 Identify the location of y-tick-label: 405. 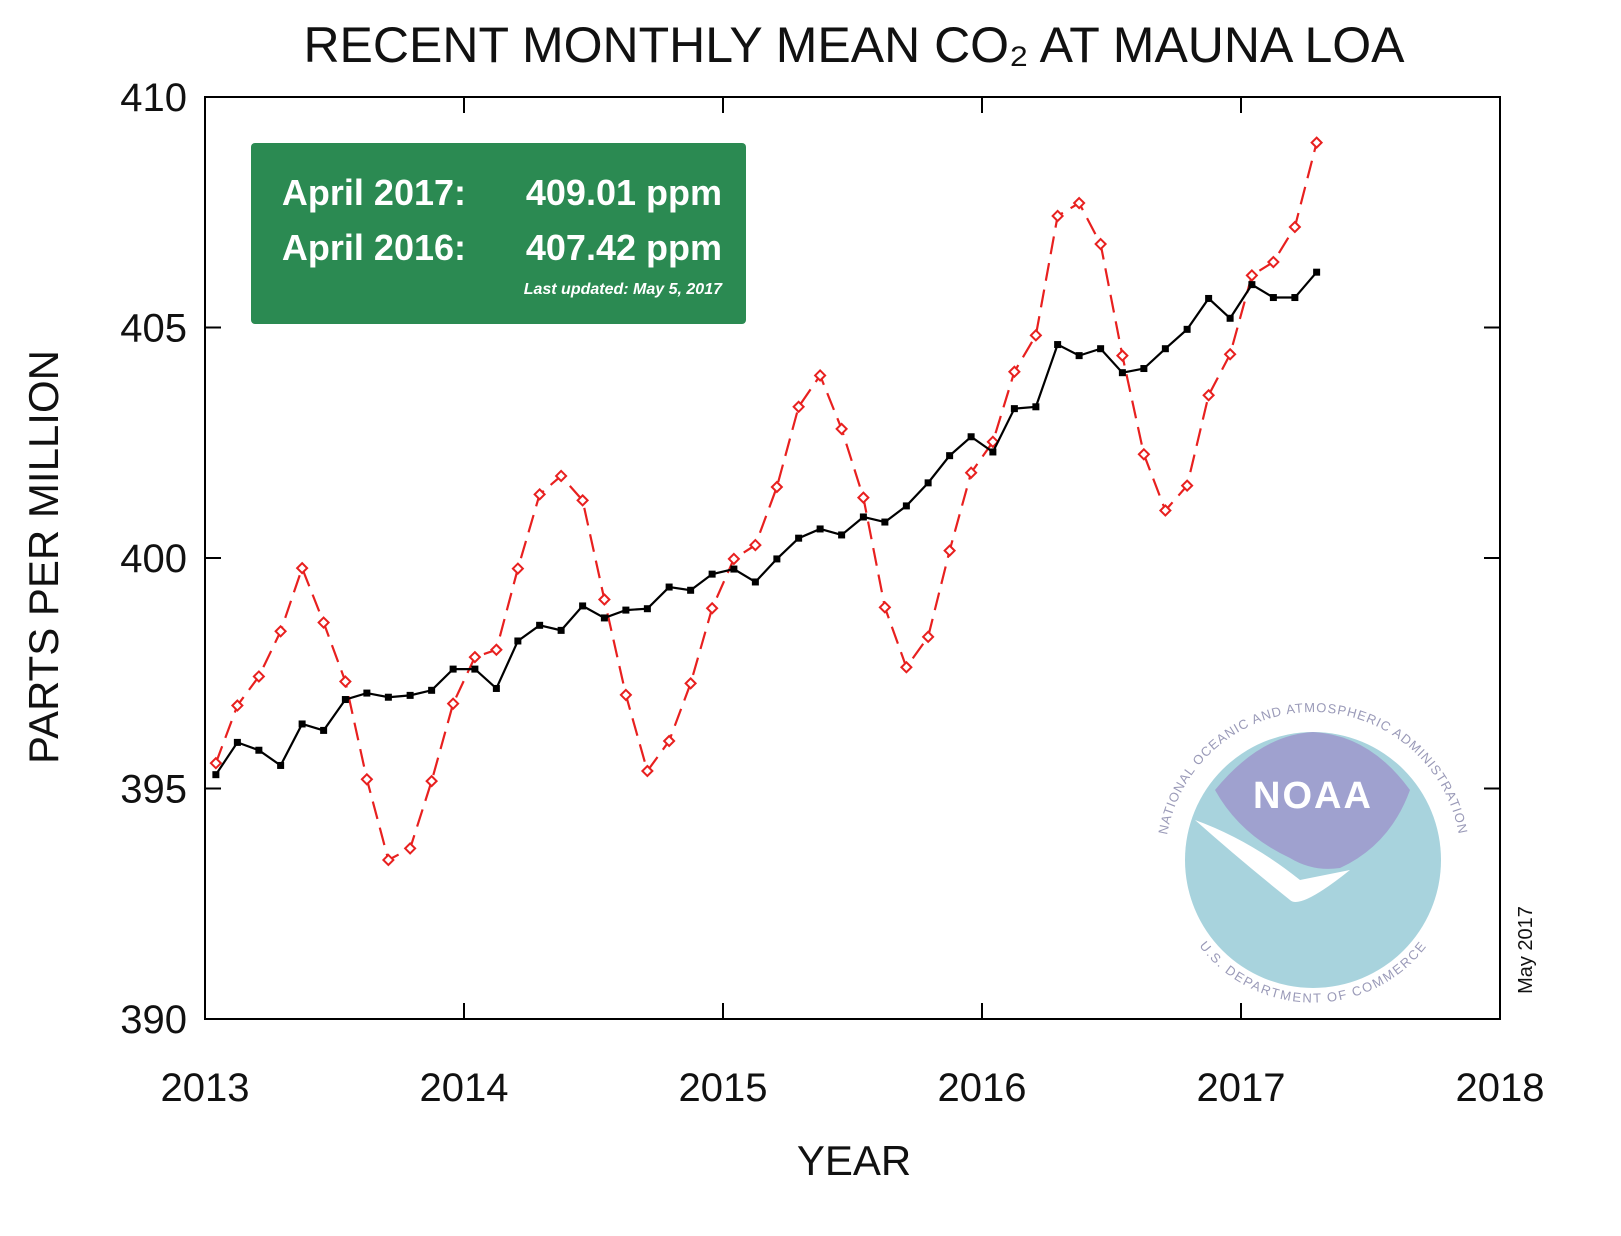
(153, 329).